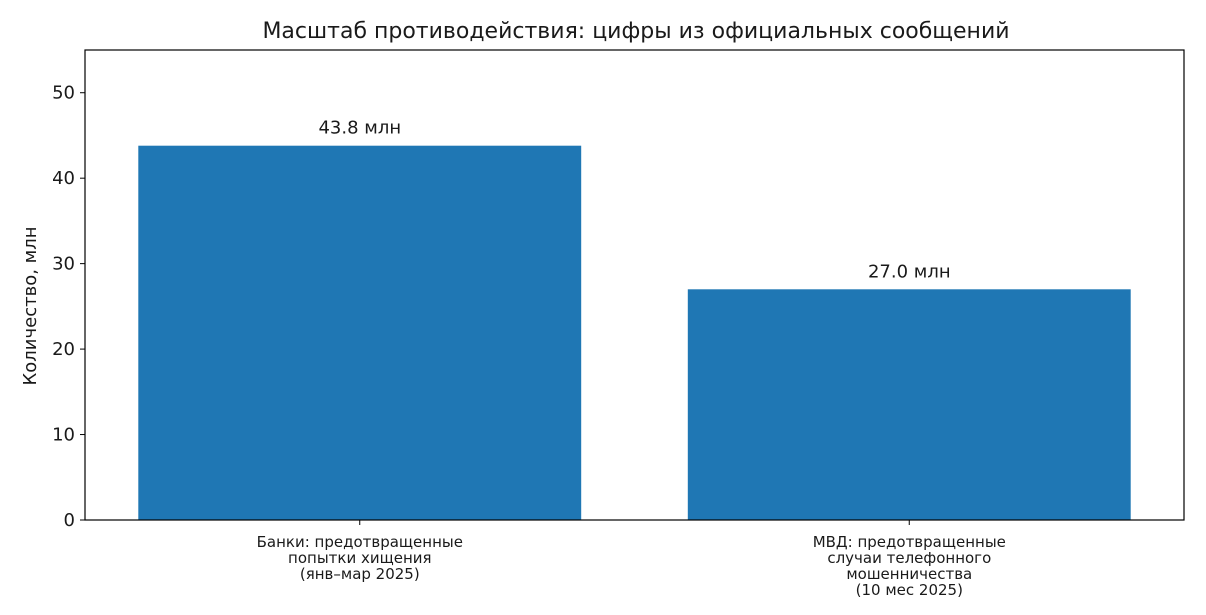 The width and height of the screenshot is (1206, 615). What do you see at coordinates (69, 520) in the screenshot?
I see `y-tick-label-0: 0` at bounding box center [69, 520].